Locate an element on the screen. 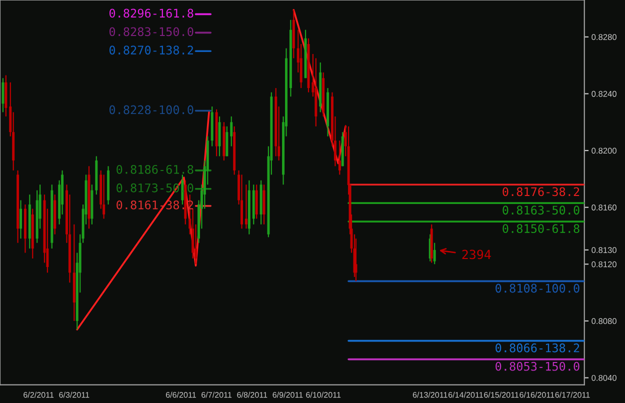 The width and height of the screenshot is (625, 403). series-label: 0.8228-100.0 is located at coordinates (151, 109).